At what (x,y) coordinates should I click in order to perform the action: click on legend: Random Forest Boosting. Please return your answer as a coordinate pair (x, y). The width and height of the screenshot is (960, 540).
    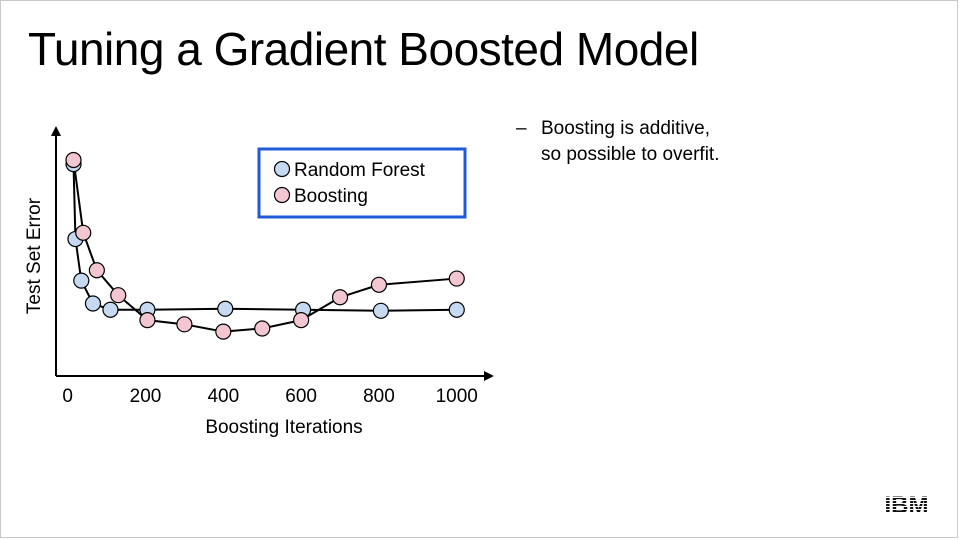
    Looking at the image, I should click on (362, 183).